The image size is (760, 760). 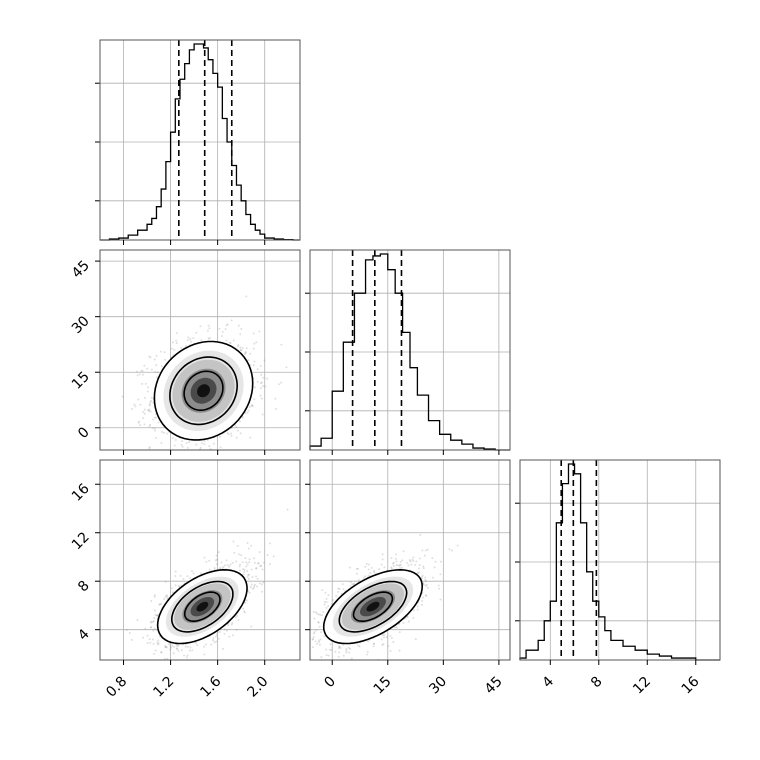 I want to click on panel-border, so click(x=410, y=560).